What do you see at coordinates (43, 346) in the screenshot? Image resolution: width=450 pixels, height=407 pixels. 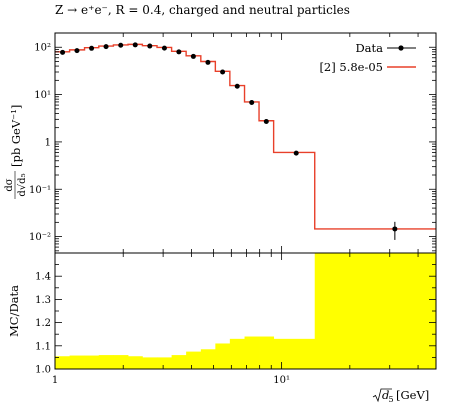 I see `lower-y-tick-label: 1.1` at bounding box center [43, 346].